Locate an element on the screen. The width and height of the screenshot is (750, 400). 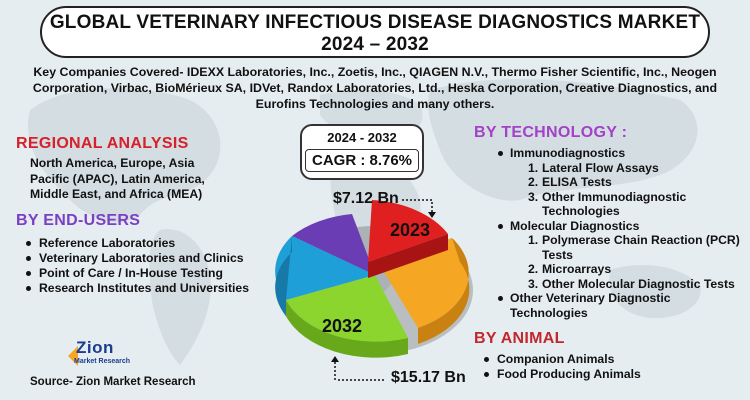
year-label-2023: 2023 is located at coordinates (410, 230).